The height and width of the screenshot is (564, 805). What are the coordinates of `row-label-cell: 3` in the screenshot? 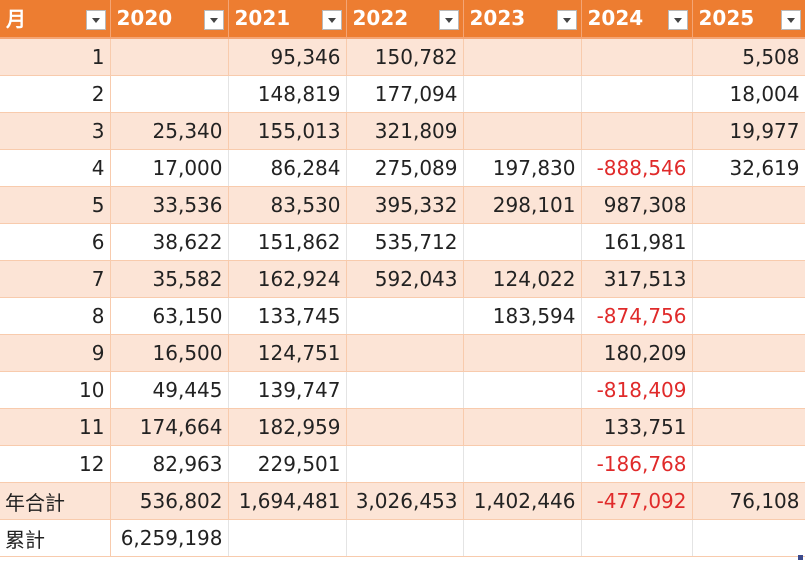 It's located at (55, 131).